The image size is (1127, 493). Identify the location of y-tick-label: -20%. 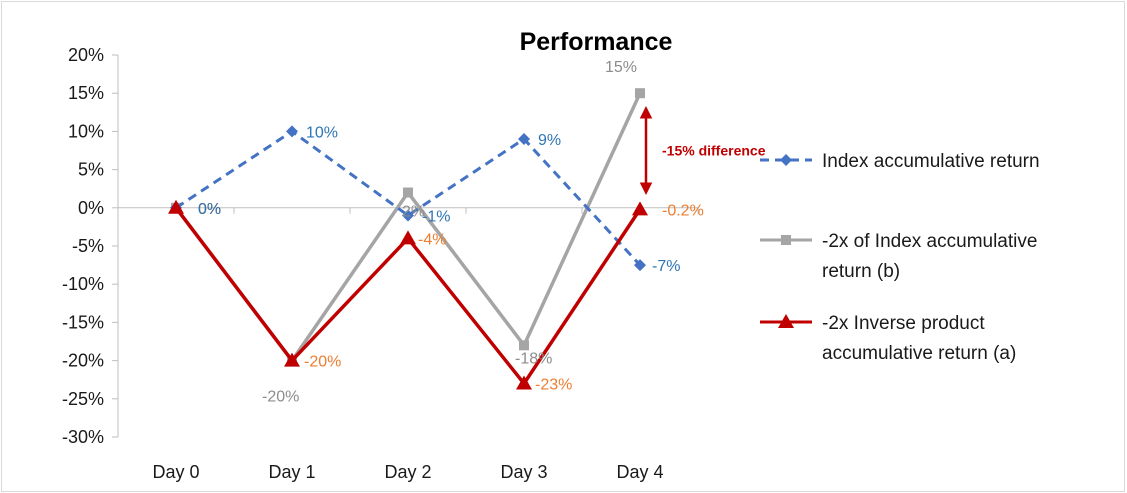
(83, 361).